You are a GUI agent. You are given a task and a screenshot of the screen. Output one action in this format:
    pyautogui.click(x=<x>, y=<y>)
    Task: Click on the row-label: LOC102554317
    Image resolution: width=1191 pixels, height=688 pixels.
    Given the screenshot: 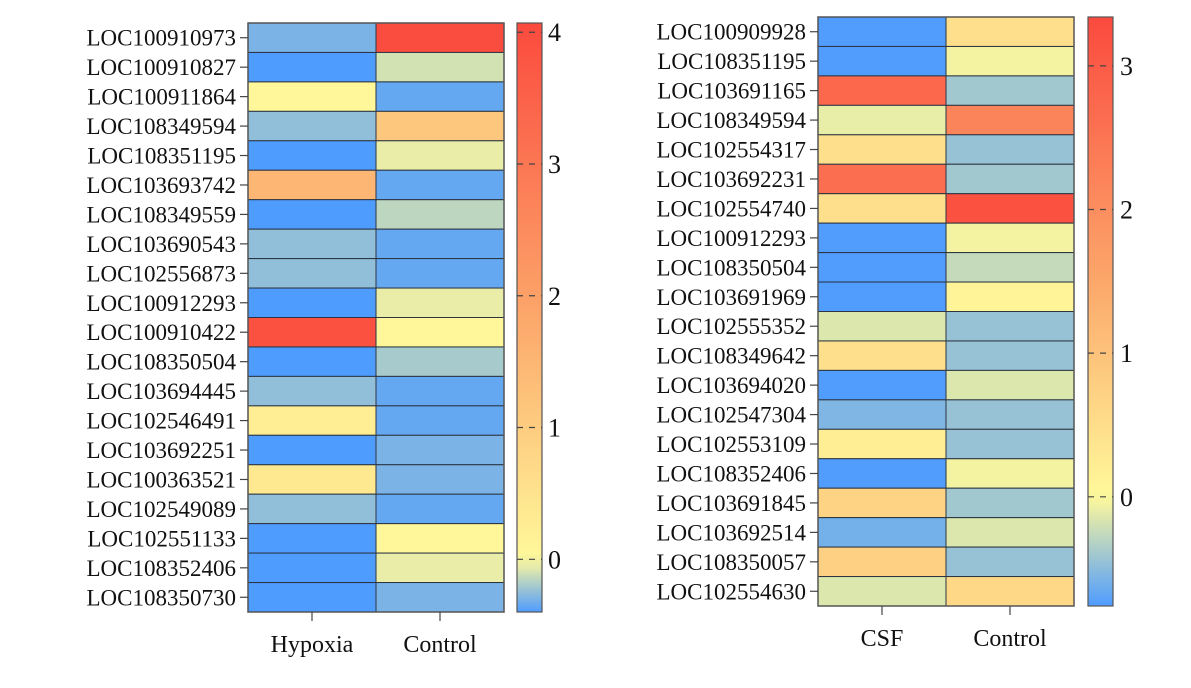 What is the action you would take?
    pyautogui.click(x=732, y=150)
    